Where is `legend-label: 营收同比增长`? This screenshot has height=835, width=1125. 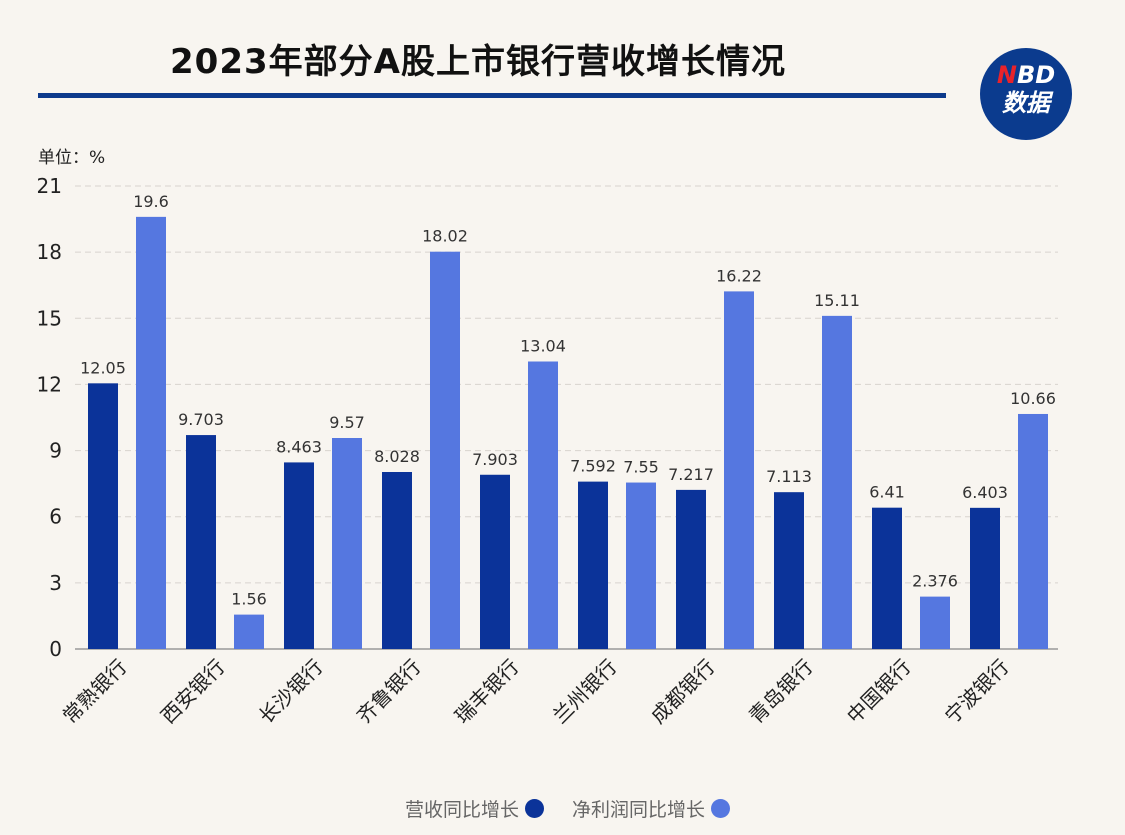
legend-label: 营收同比增长 is located at coordinates (462, 810).